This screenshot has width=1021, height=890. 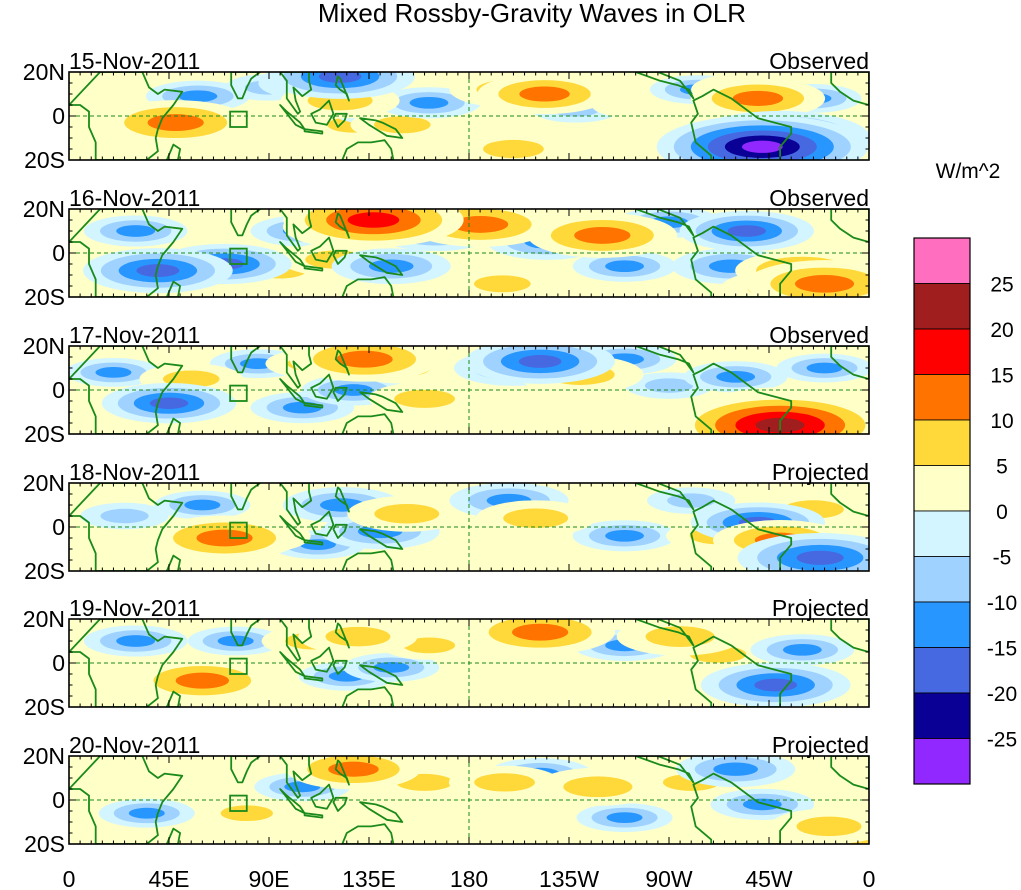 I want to click on colorbar-label: -15, so click(x=1002, y=649).